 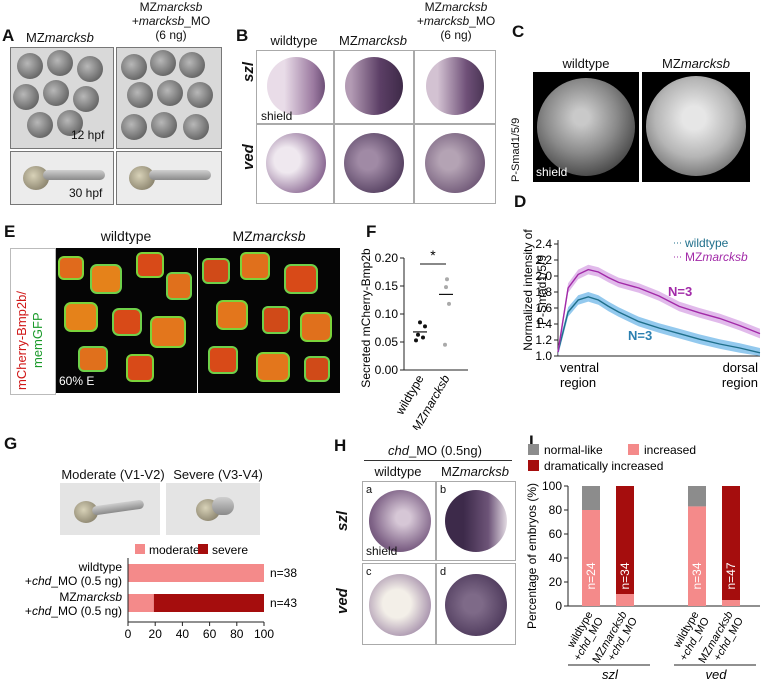 I want to click on panel-c-image-mz, so click(x=696, y=127).